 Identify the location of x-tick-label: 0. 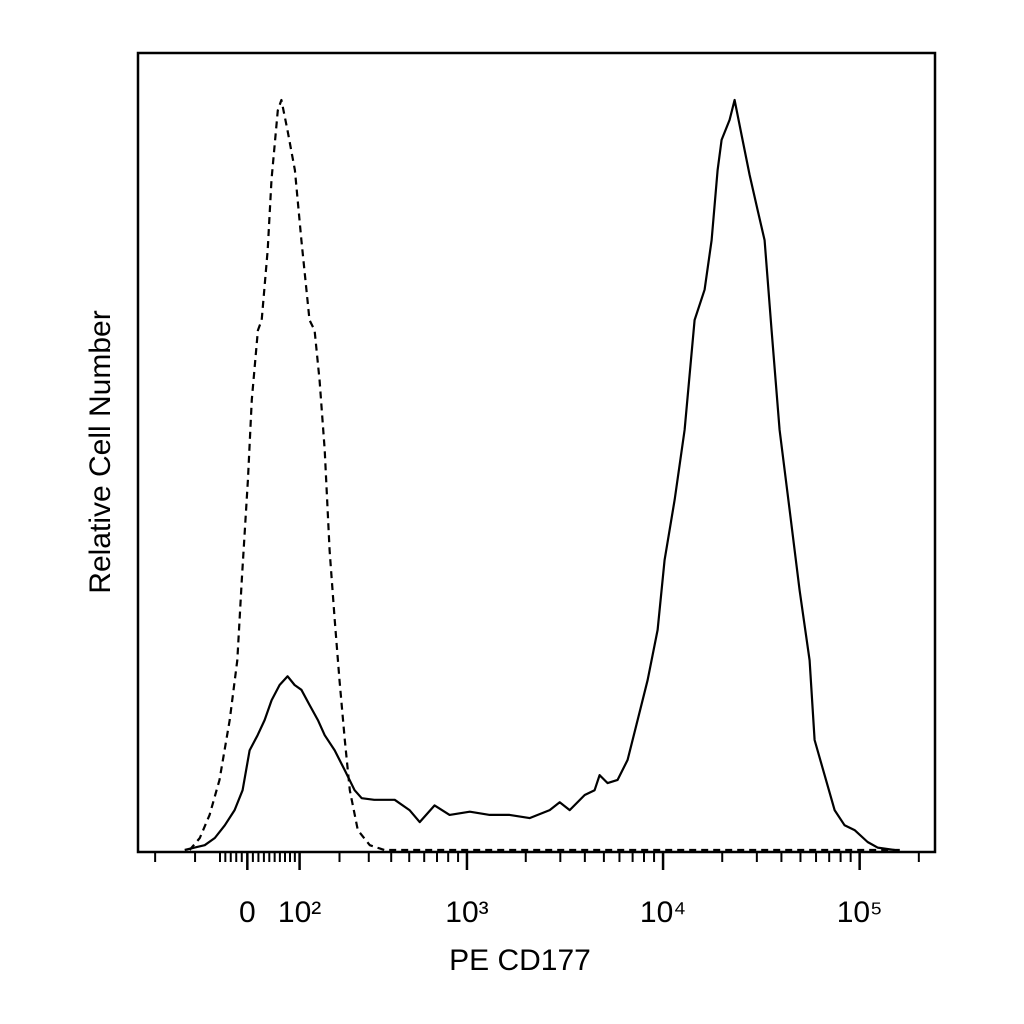
(247, 912).